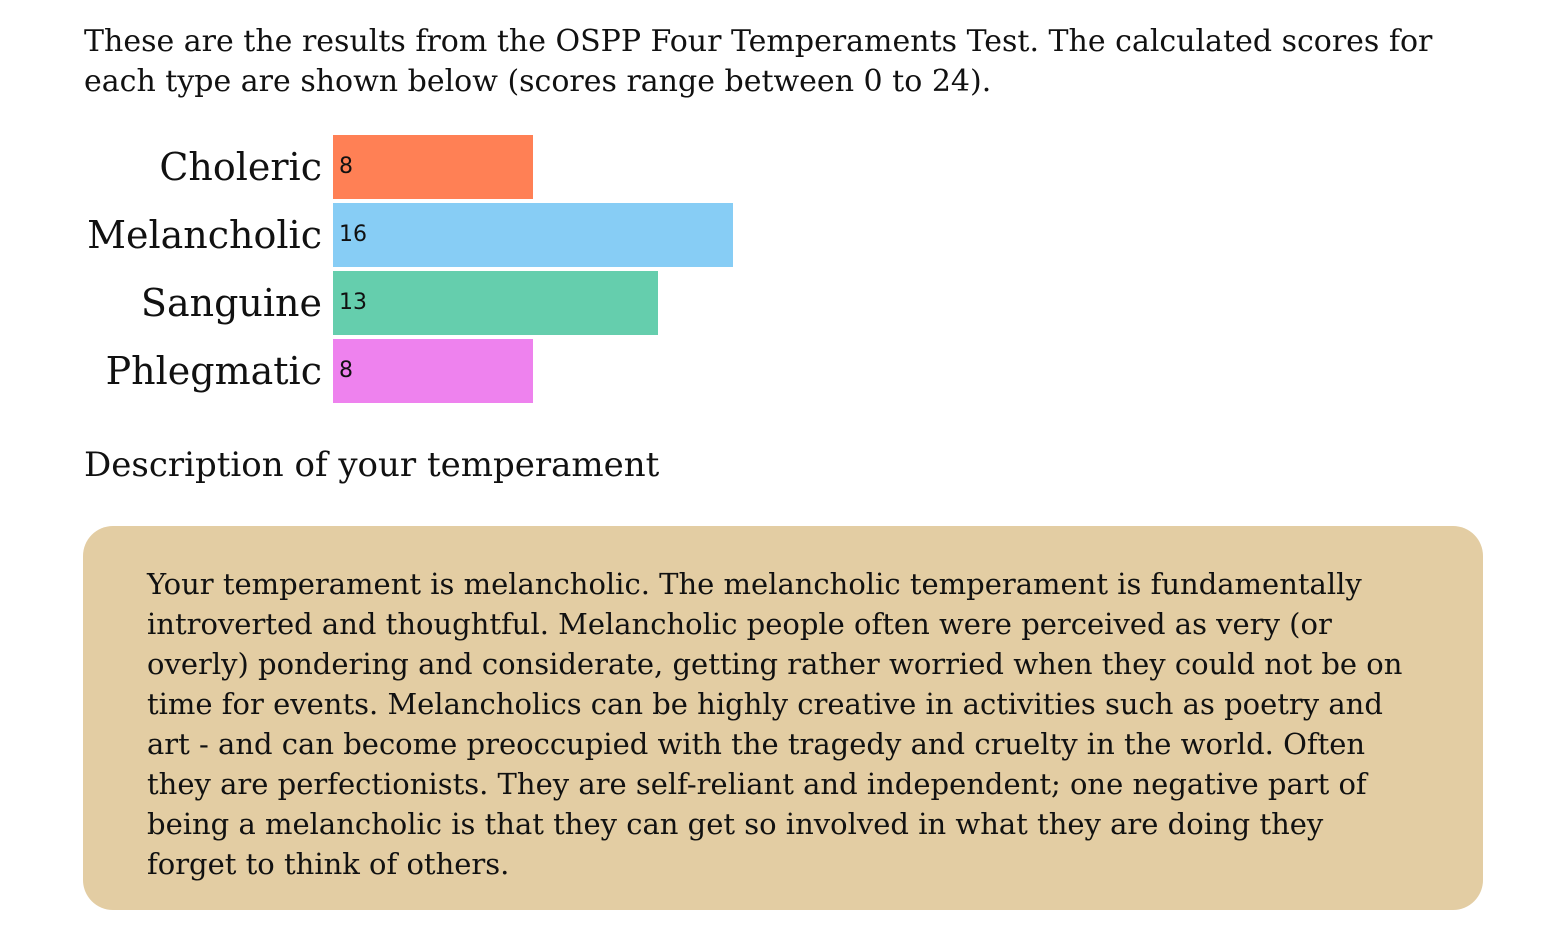  Describe the element at coordinates (353, 234) in the screenshot. I see `bar-value-label: 16` at that location.